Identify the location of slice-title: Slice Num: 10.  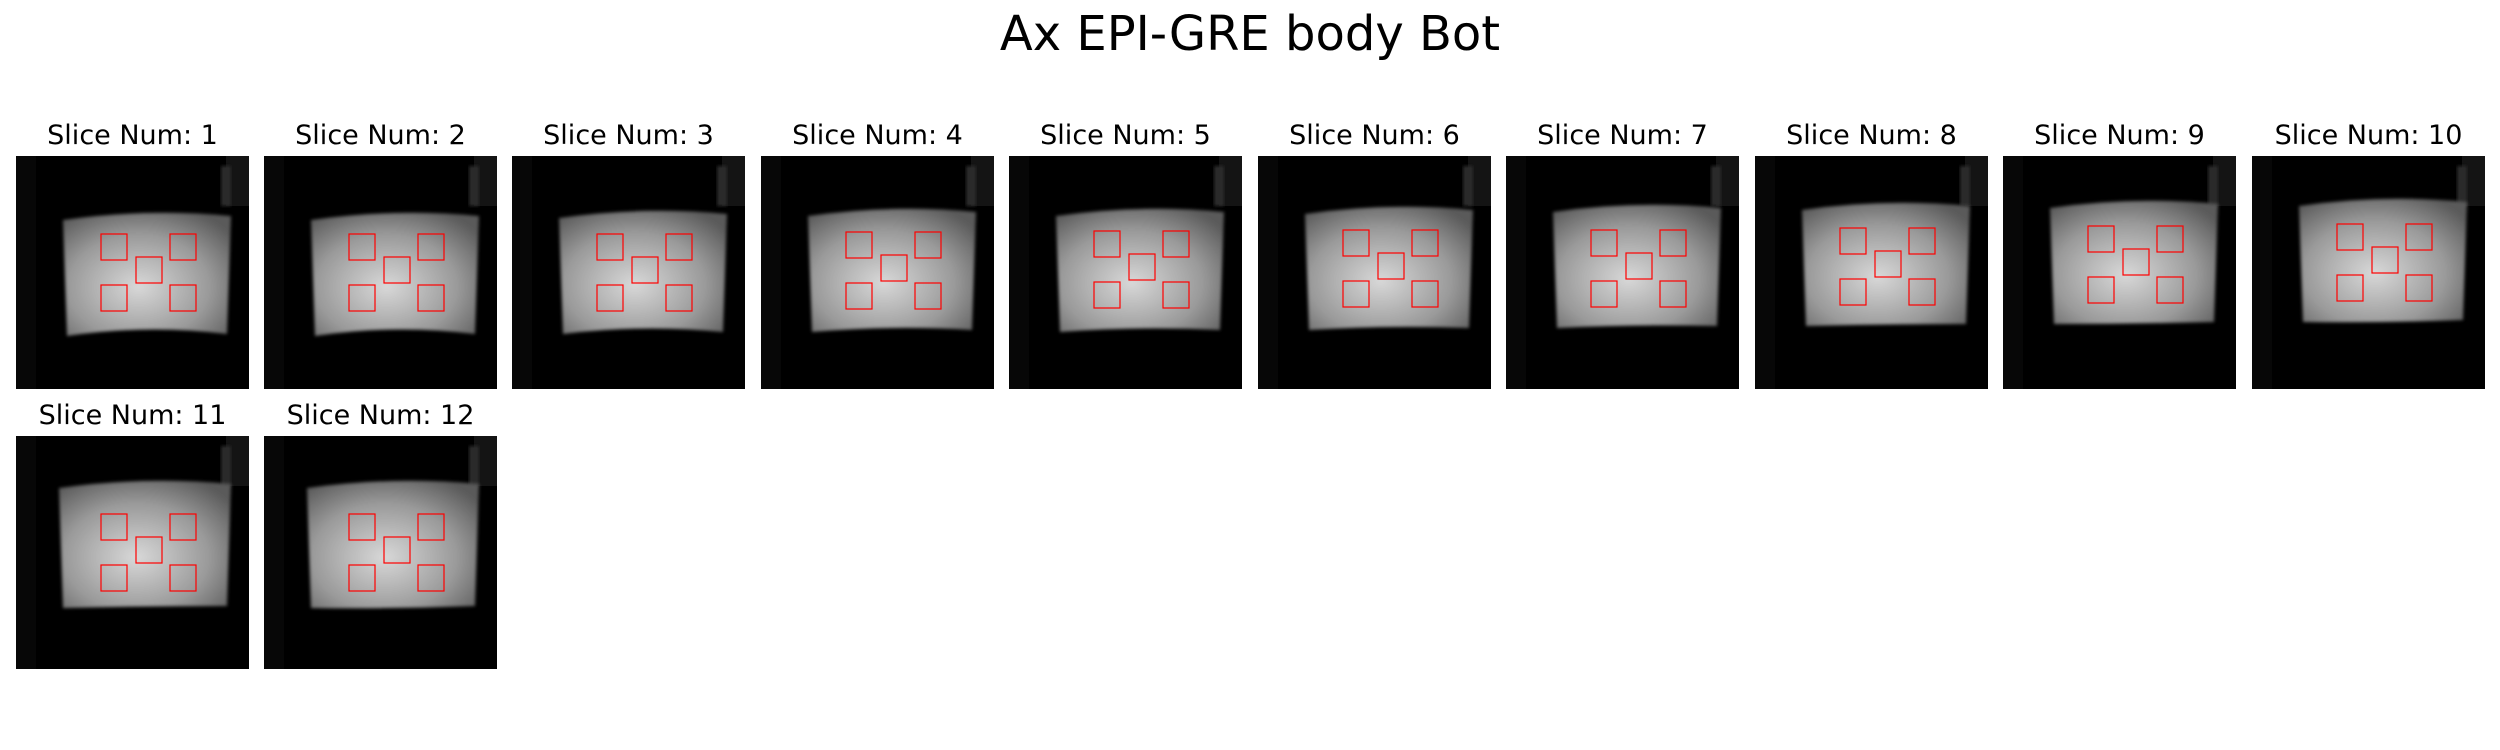
(2368, 135).